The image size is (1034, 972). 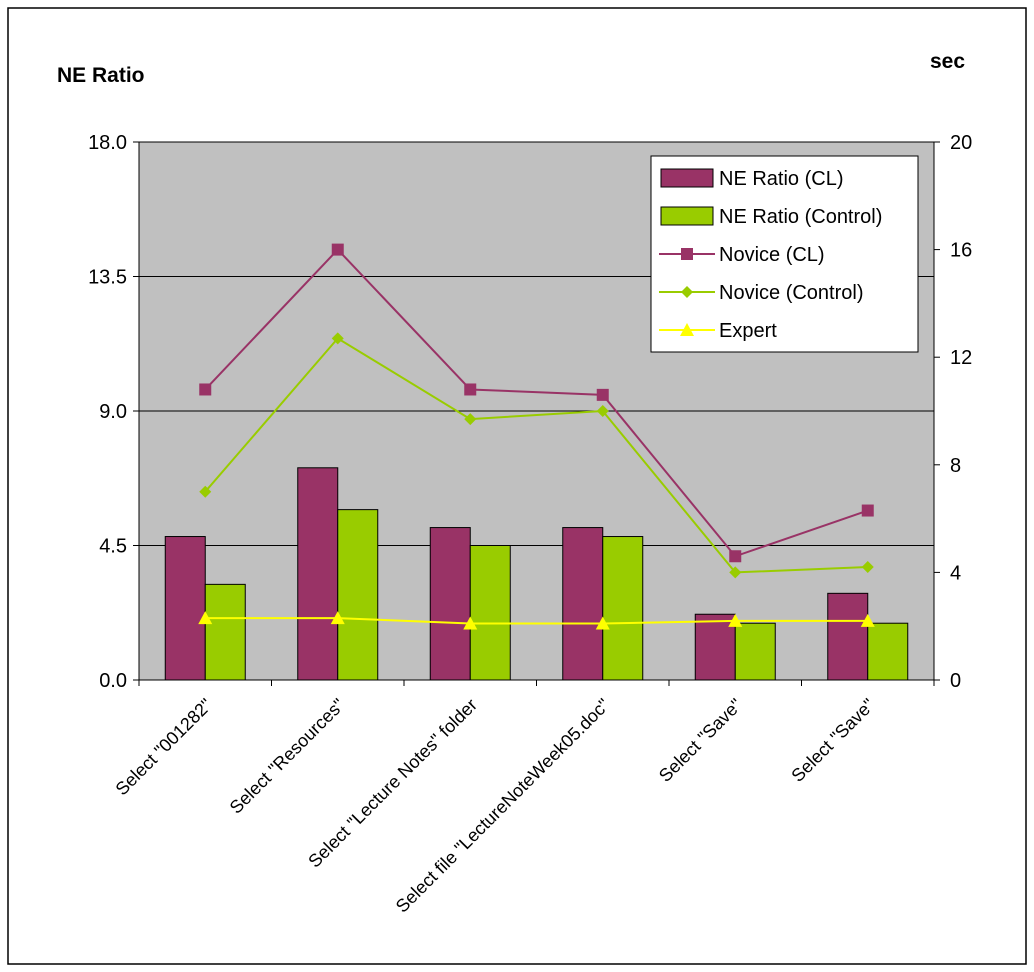 What do you see at coordinates (955, 681) in the screenshot?
I see `right-tick-label: 0` at bounding box center [955, 681].